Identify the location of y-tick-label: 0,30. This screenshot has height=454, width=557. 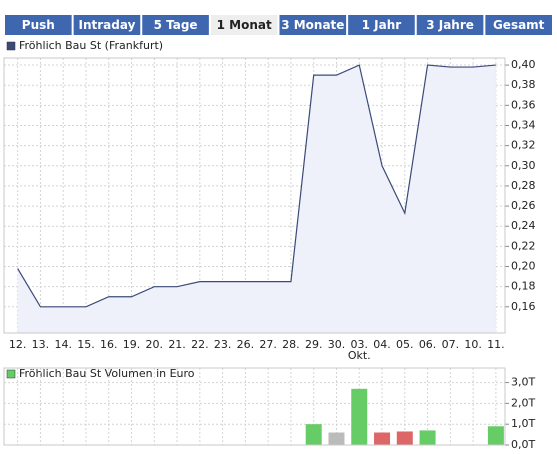
(523, 165).